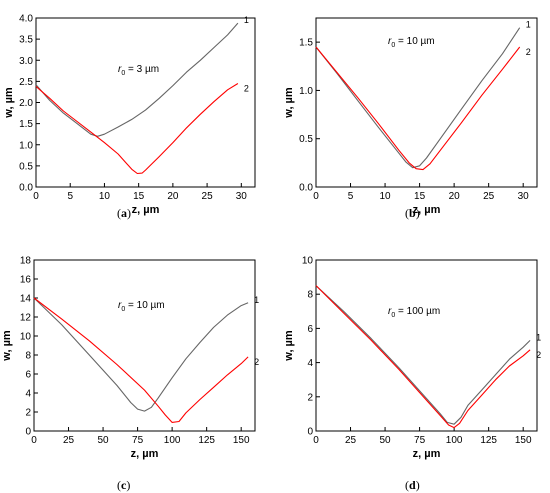 The width and height of the screenshot is (550, 493). Describe the element at coordinates (412, 485) in the screenshot. I see `caption-d: (d)` at that location.